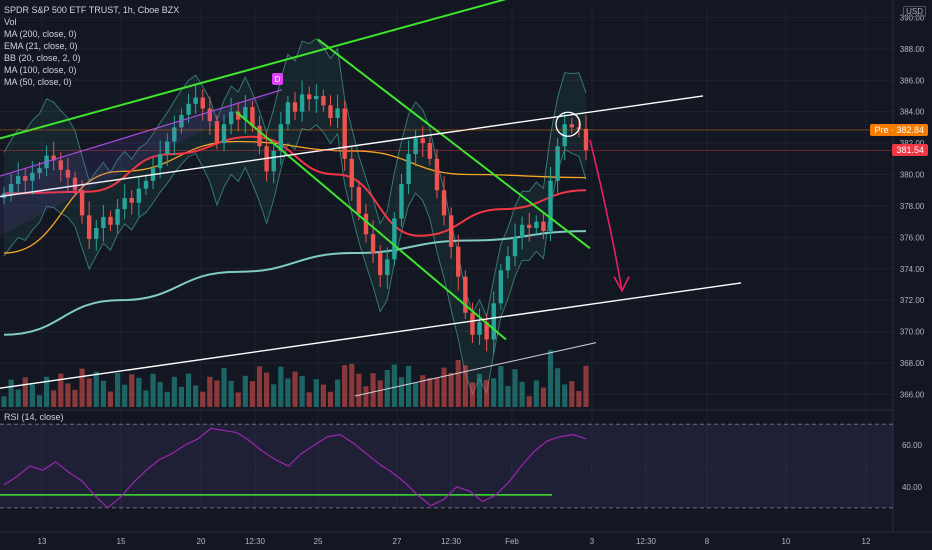  Describe the element at coordinates (912, 237) in the screenshot. I see `price-tick-label: 376.00` at that location.